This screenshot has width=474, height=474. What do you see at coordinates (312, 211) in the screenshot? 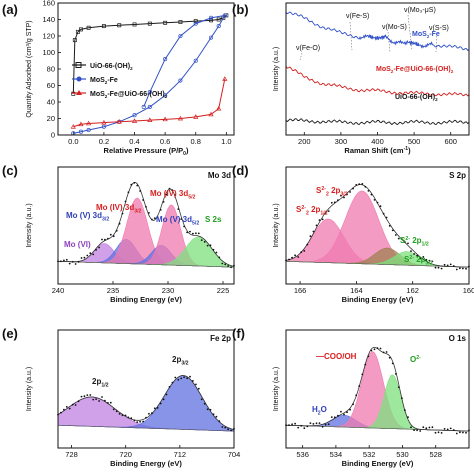
I see `peak-label: S2-2 2p1/2` at bounding box center [312, 211].